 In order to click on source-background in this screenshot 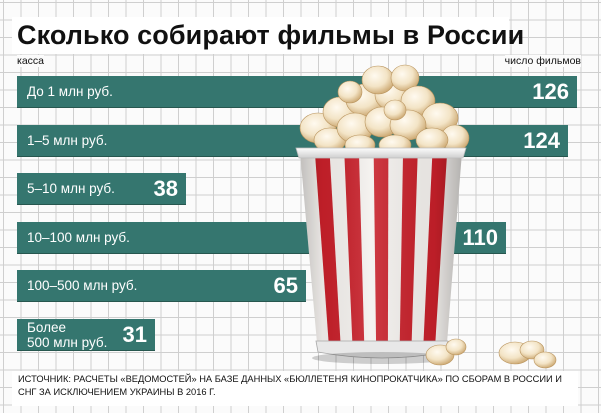, I will do `click(295, 388)`.